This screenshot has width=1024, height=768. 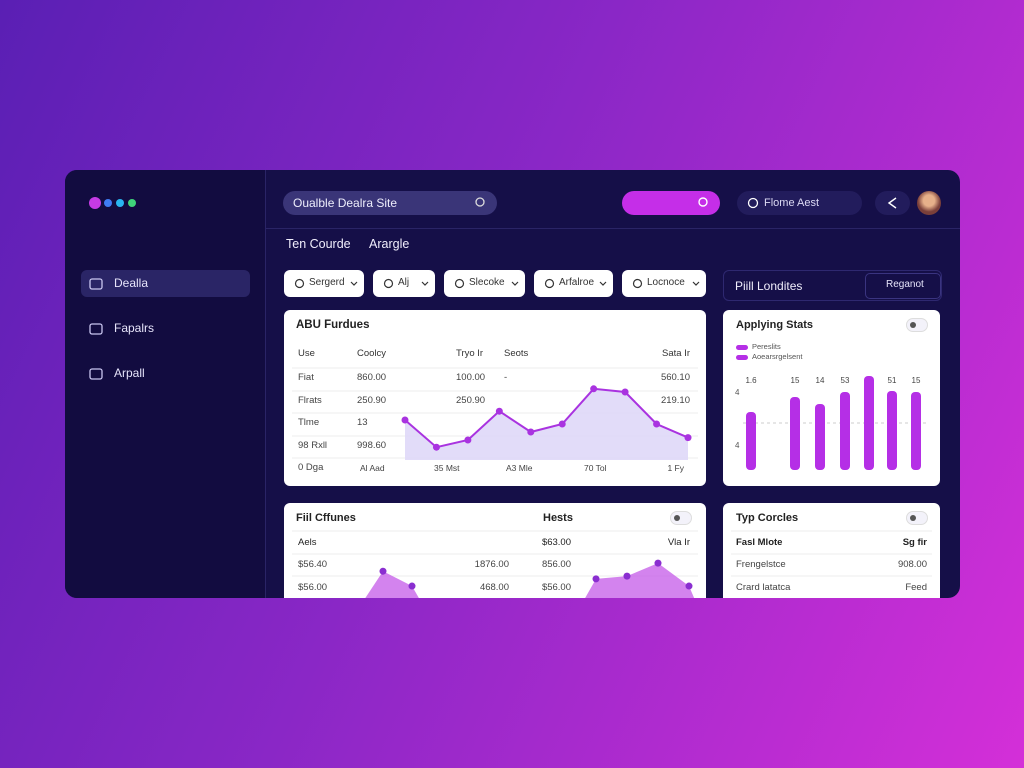 What do you see at coordinates (869, 423) in the screenshot?
I see `bar` at bounding box center [869, 423].